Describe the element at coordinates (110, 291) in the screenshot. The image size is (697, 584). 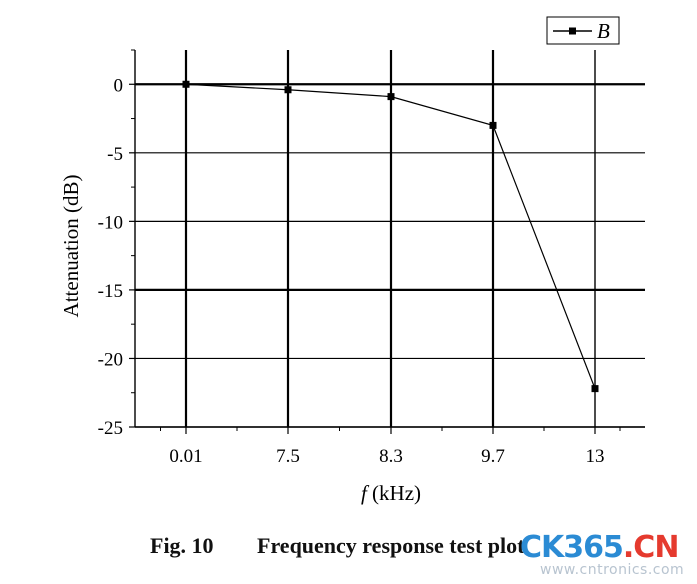
I see `y-tick-label: -15` at that location.